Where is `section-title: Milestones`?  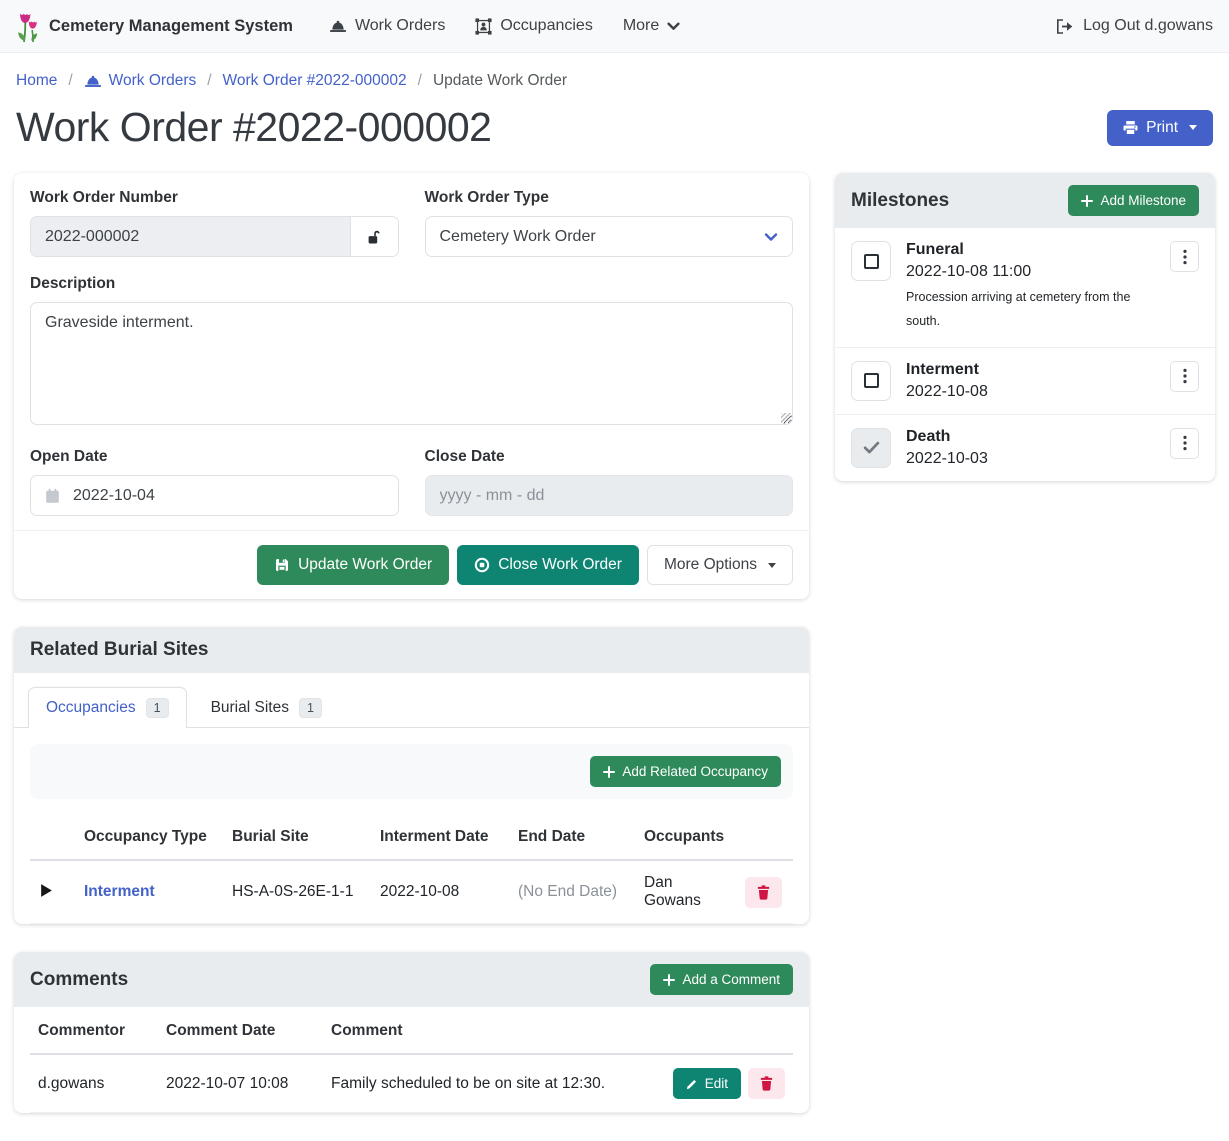 section-title: Milestones is located at coordinates (900, 200).